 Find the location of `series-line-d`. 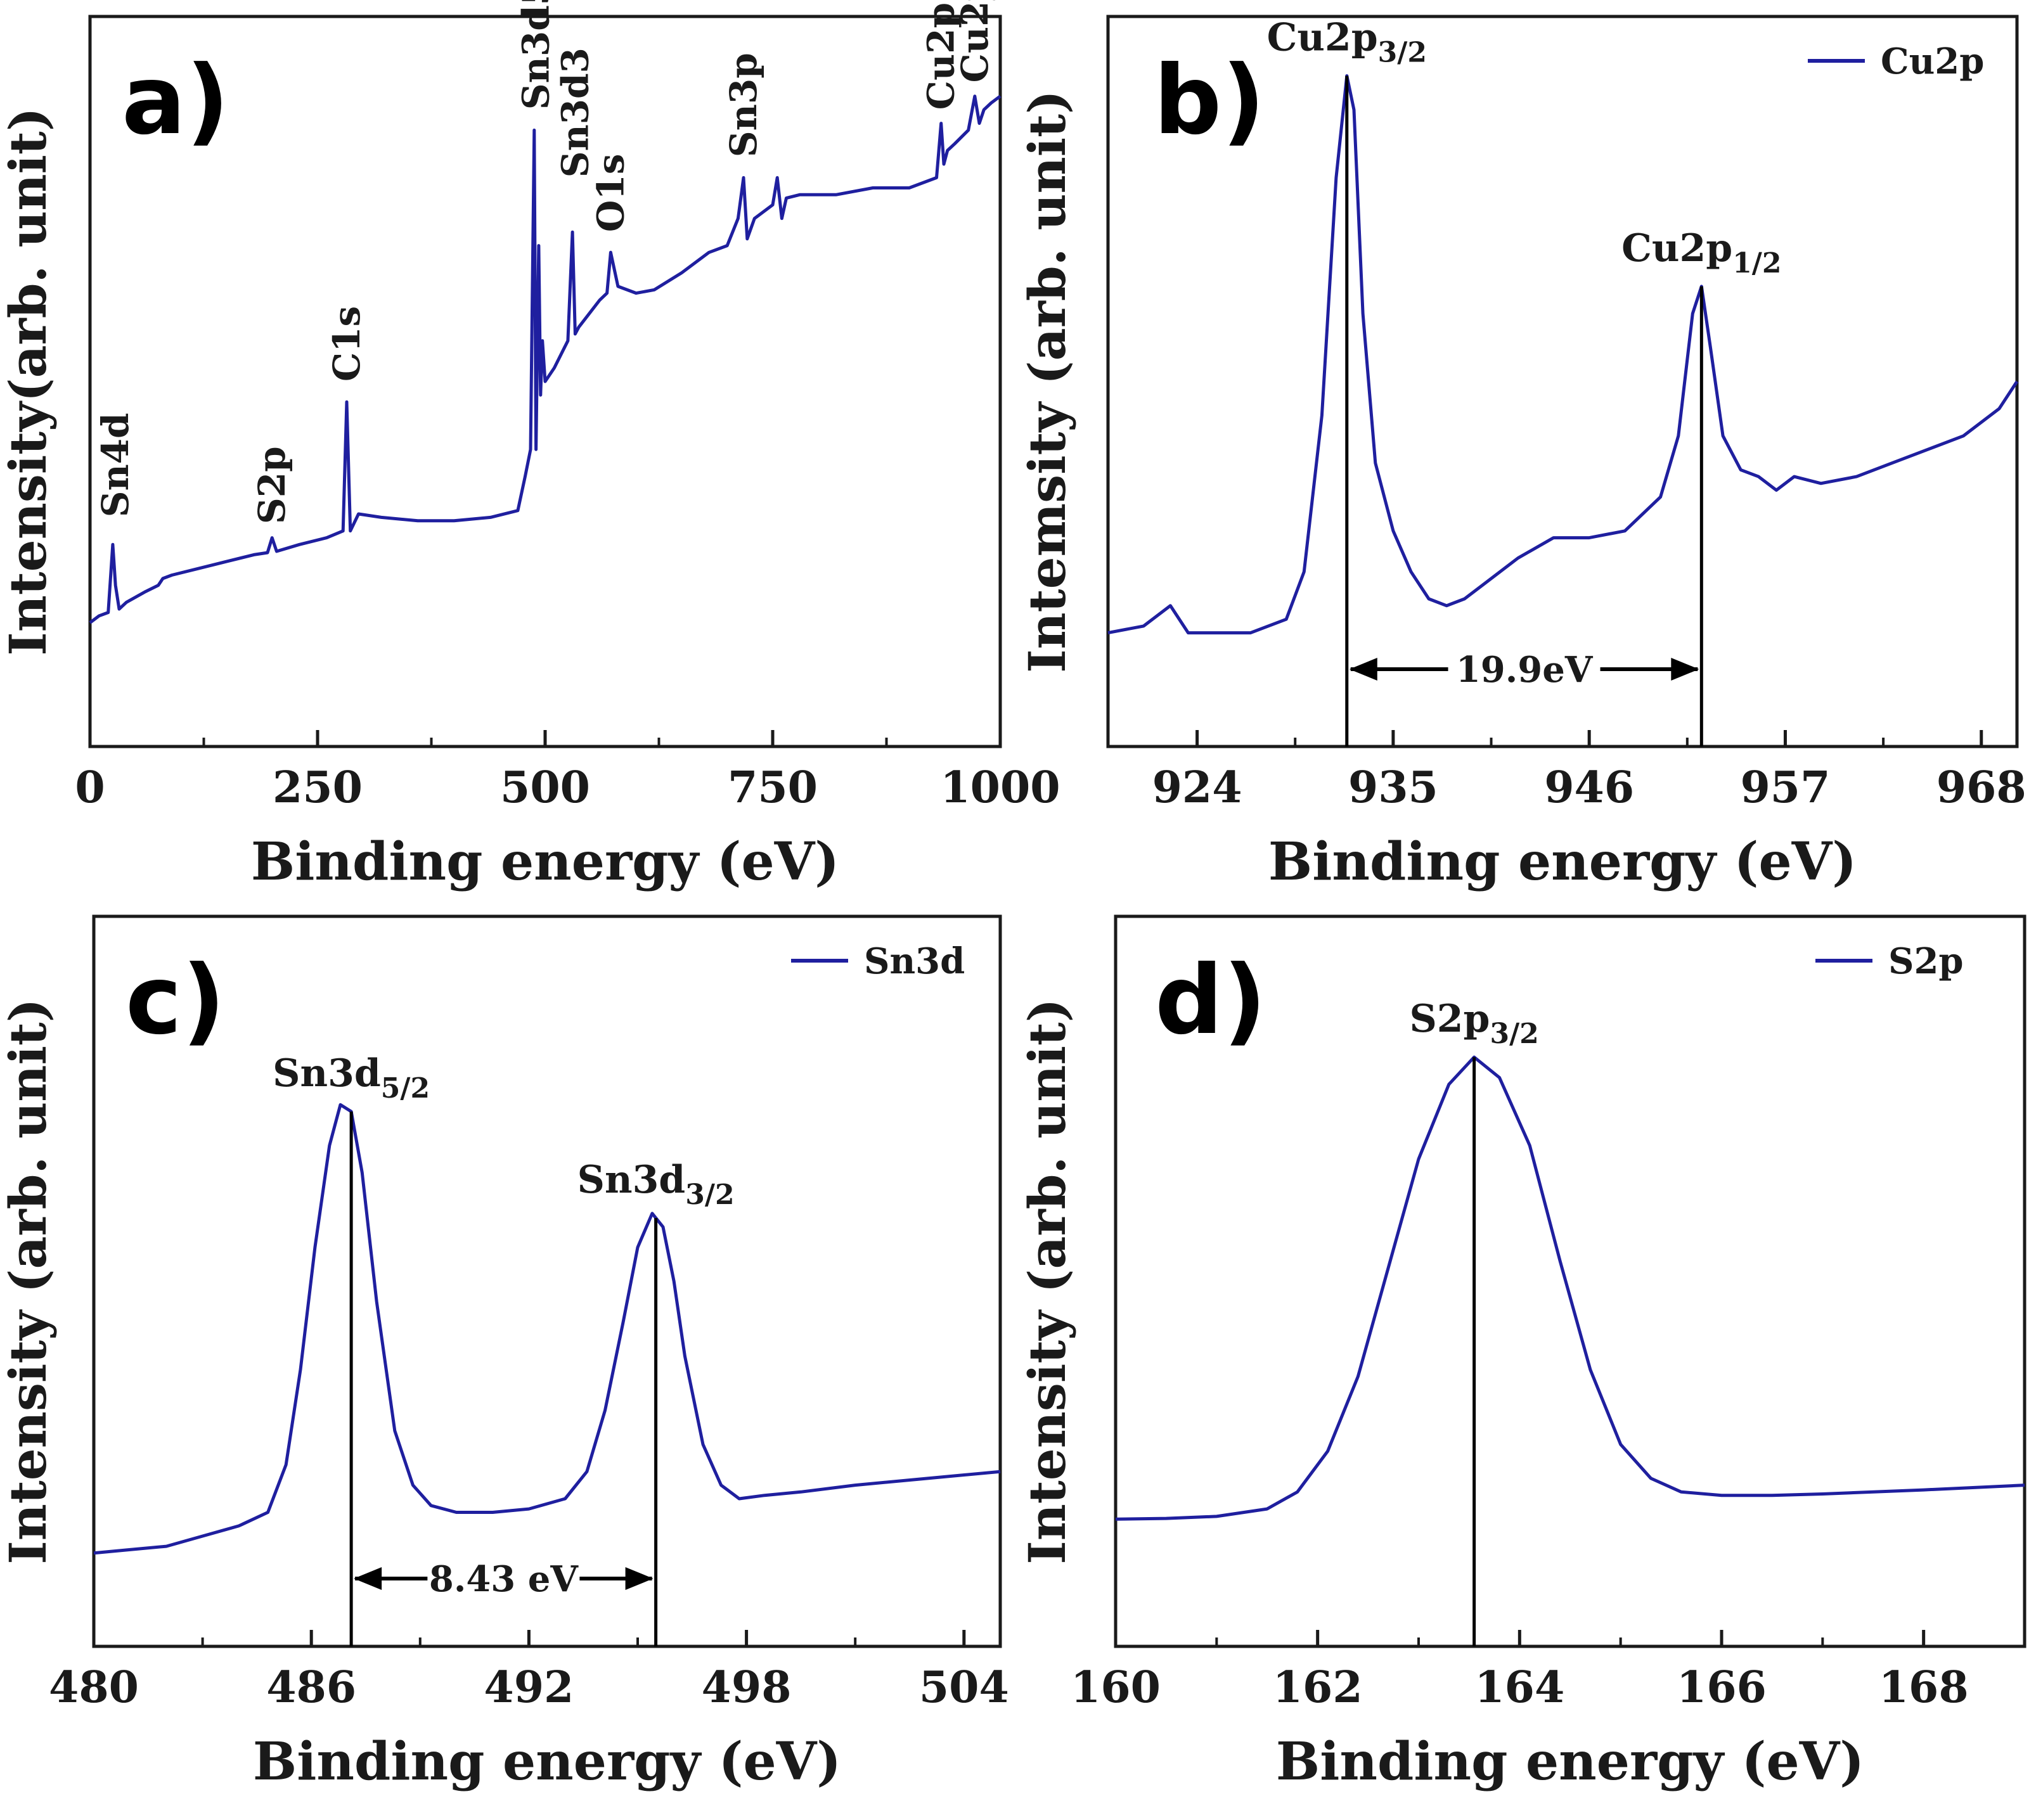

series-line-d is located at coordinates (1570, 1288).